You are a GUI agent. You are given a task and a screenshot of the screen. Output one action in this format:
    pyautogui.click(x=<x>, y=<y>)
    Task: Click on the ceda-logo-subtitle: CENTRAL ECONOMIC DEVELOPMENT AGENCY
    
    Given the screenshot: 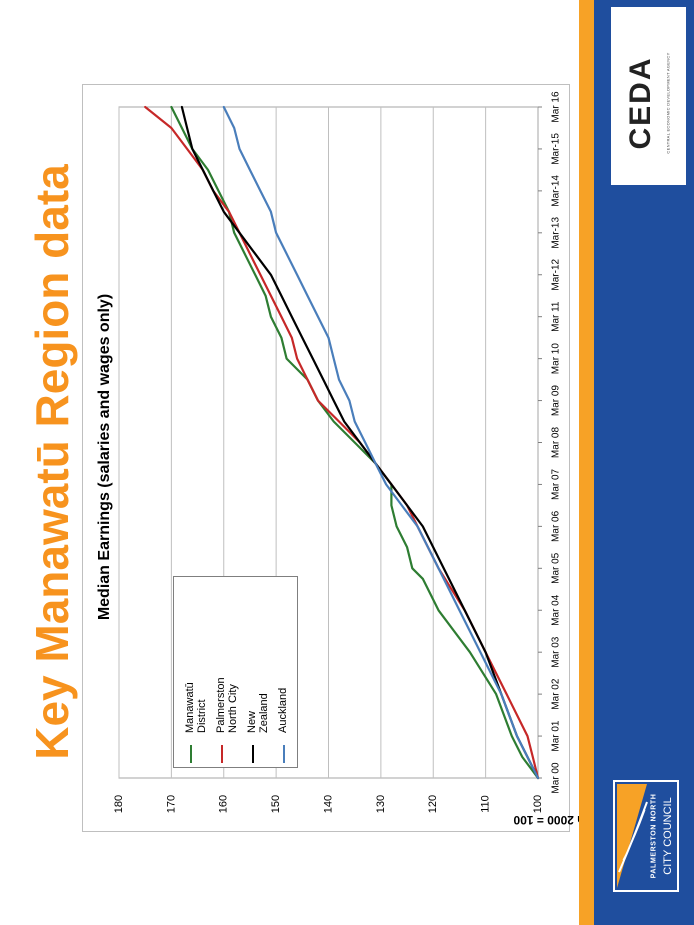 What is the action you would take?
    pyautogui.click(x=668, y=103)
    